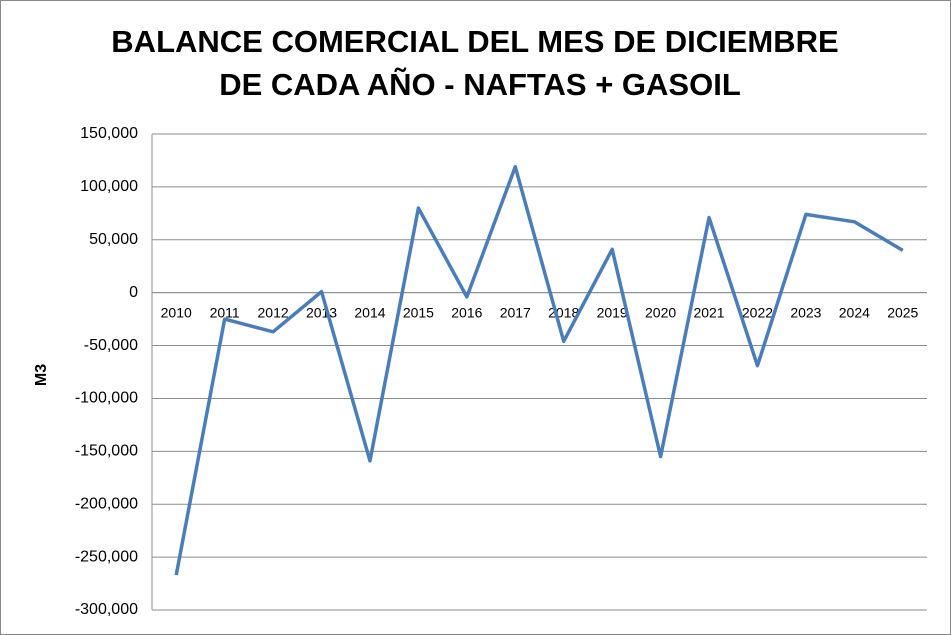 This screenshot has width=951, height=635. Describe the element at coordinates (805, 312) in the screenshot. I see `x-tick-label: 2023` at that location.